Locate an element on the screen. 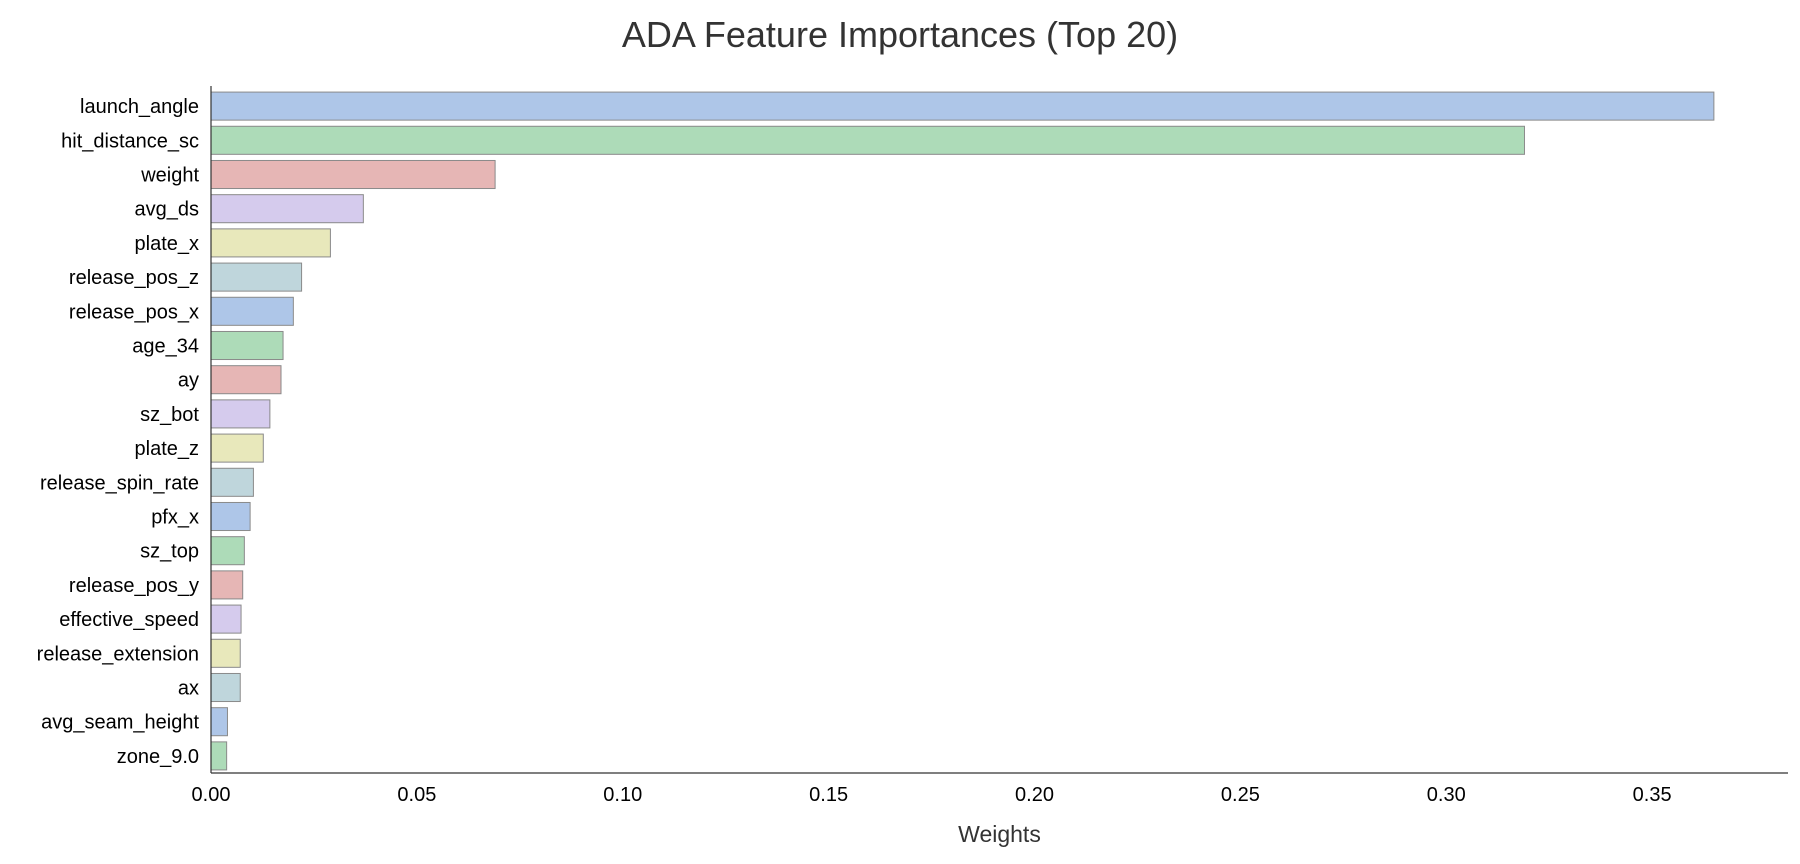  bar-weight is located at coordinates (353, 174).